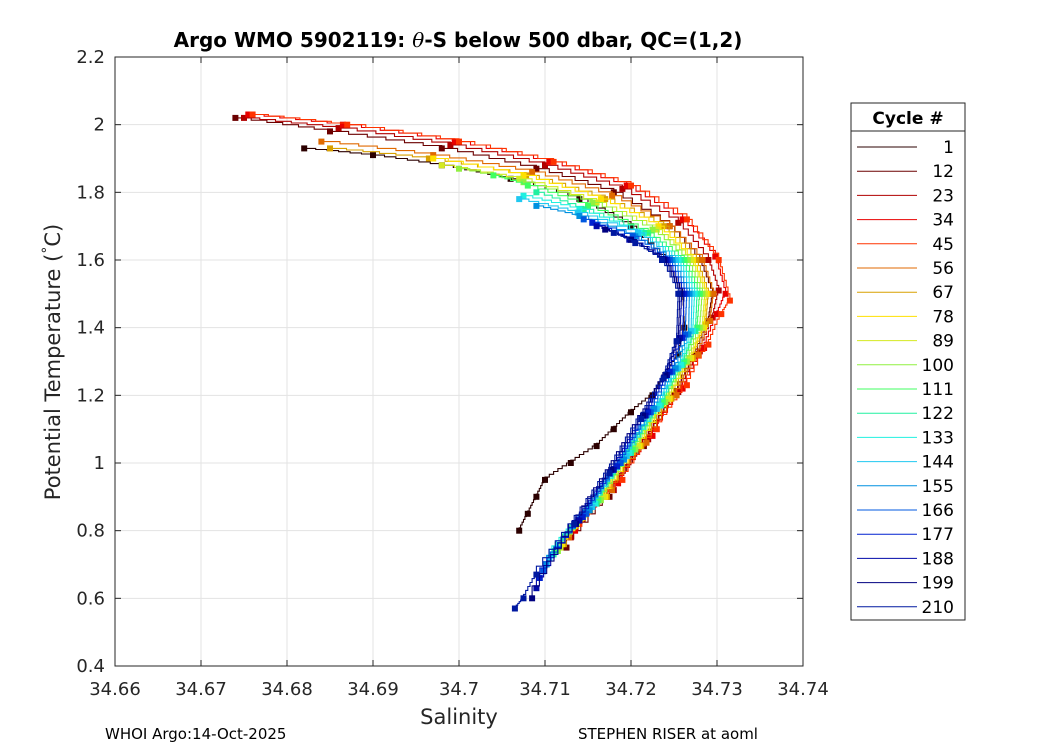  What do you see at coordinates (717, 689) in the screenshot?
I see `x-tick-label: 34.73` at bounding box center [717, 689].